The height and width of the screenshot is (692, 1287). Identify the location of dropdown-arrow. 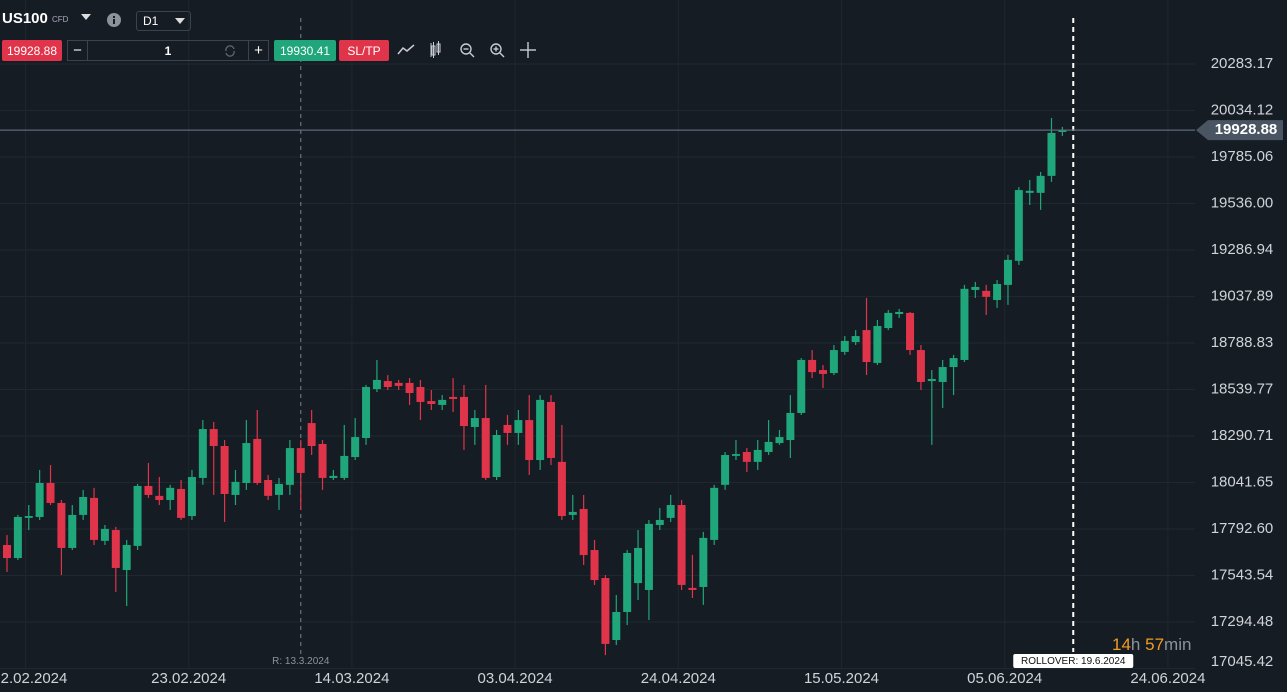
(180, 21).